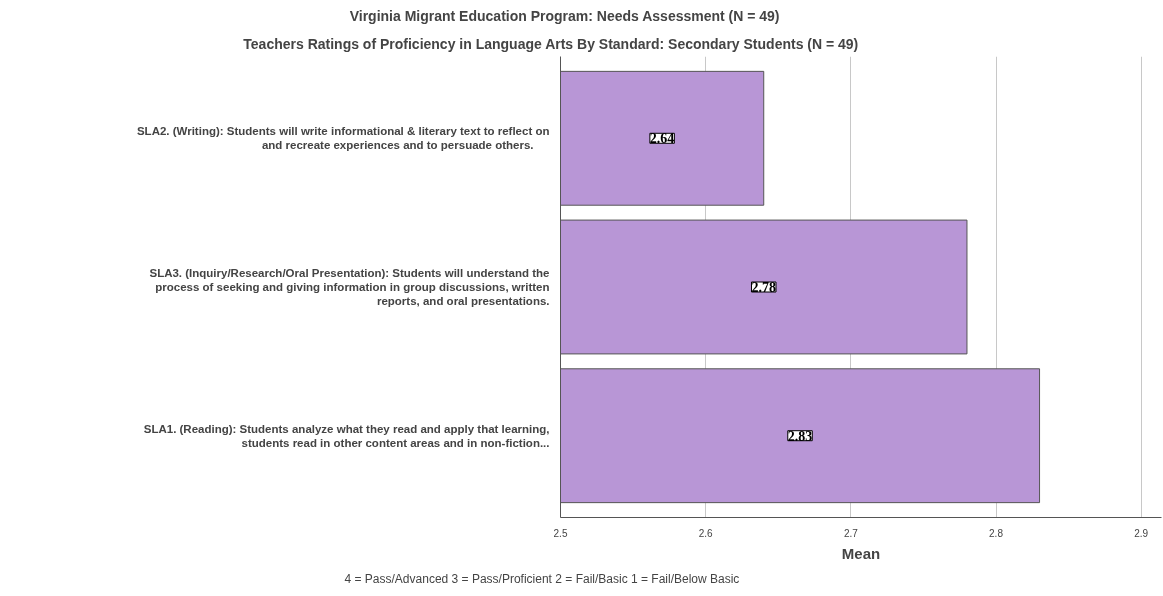 The image size is (1163, 596). Describe the element at coordinates (560, 533) in the screenshot. I see `x-tick-label: 2.5` at that location.